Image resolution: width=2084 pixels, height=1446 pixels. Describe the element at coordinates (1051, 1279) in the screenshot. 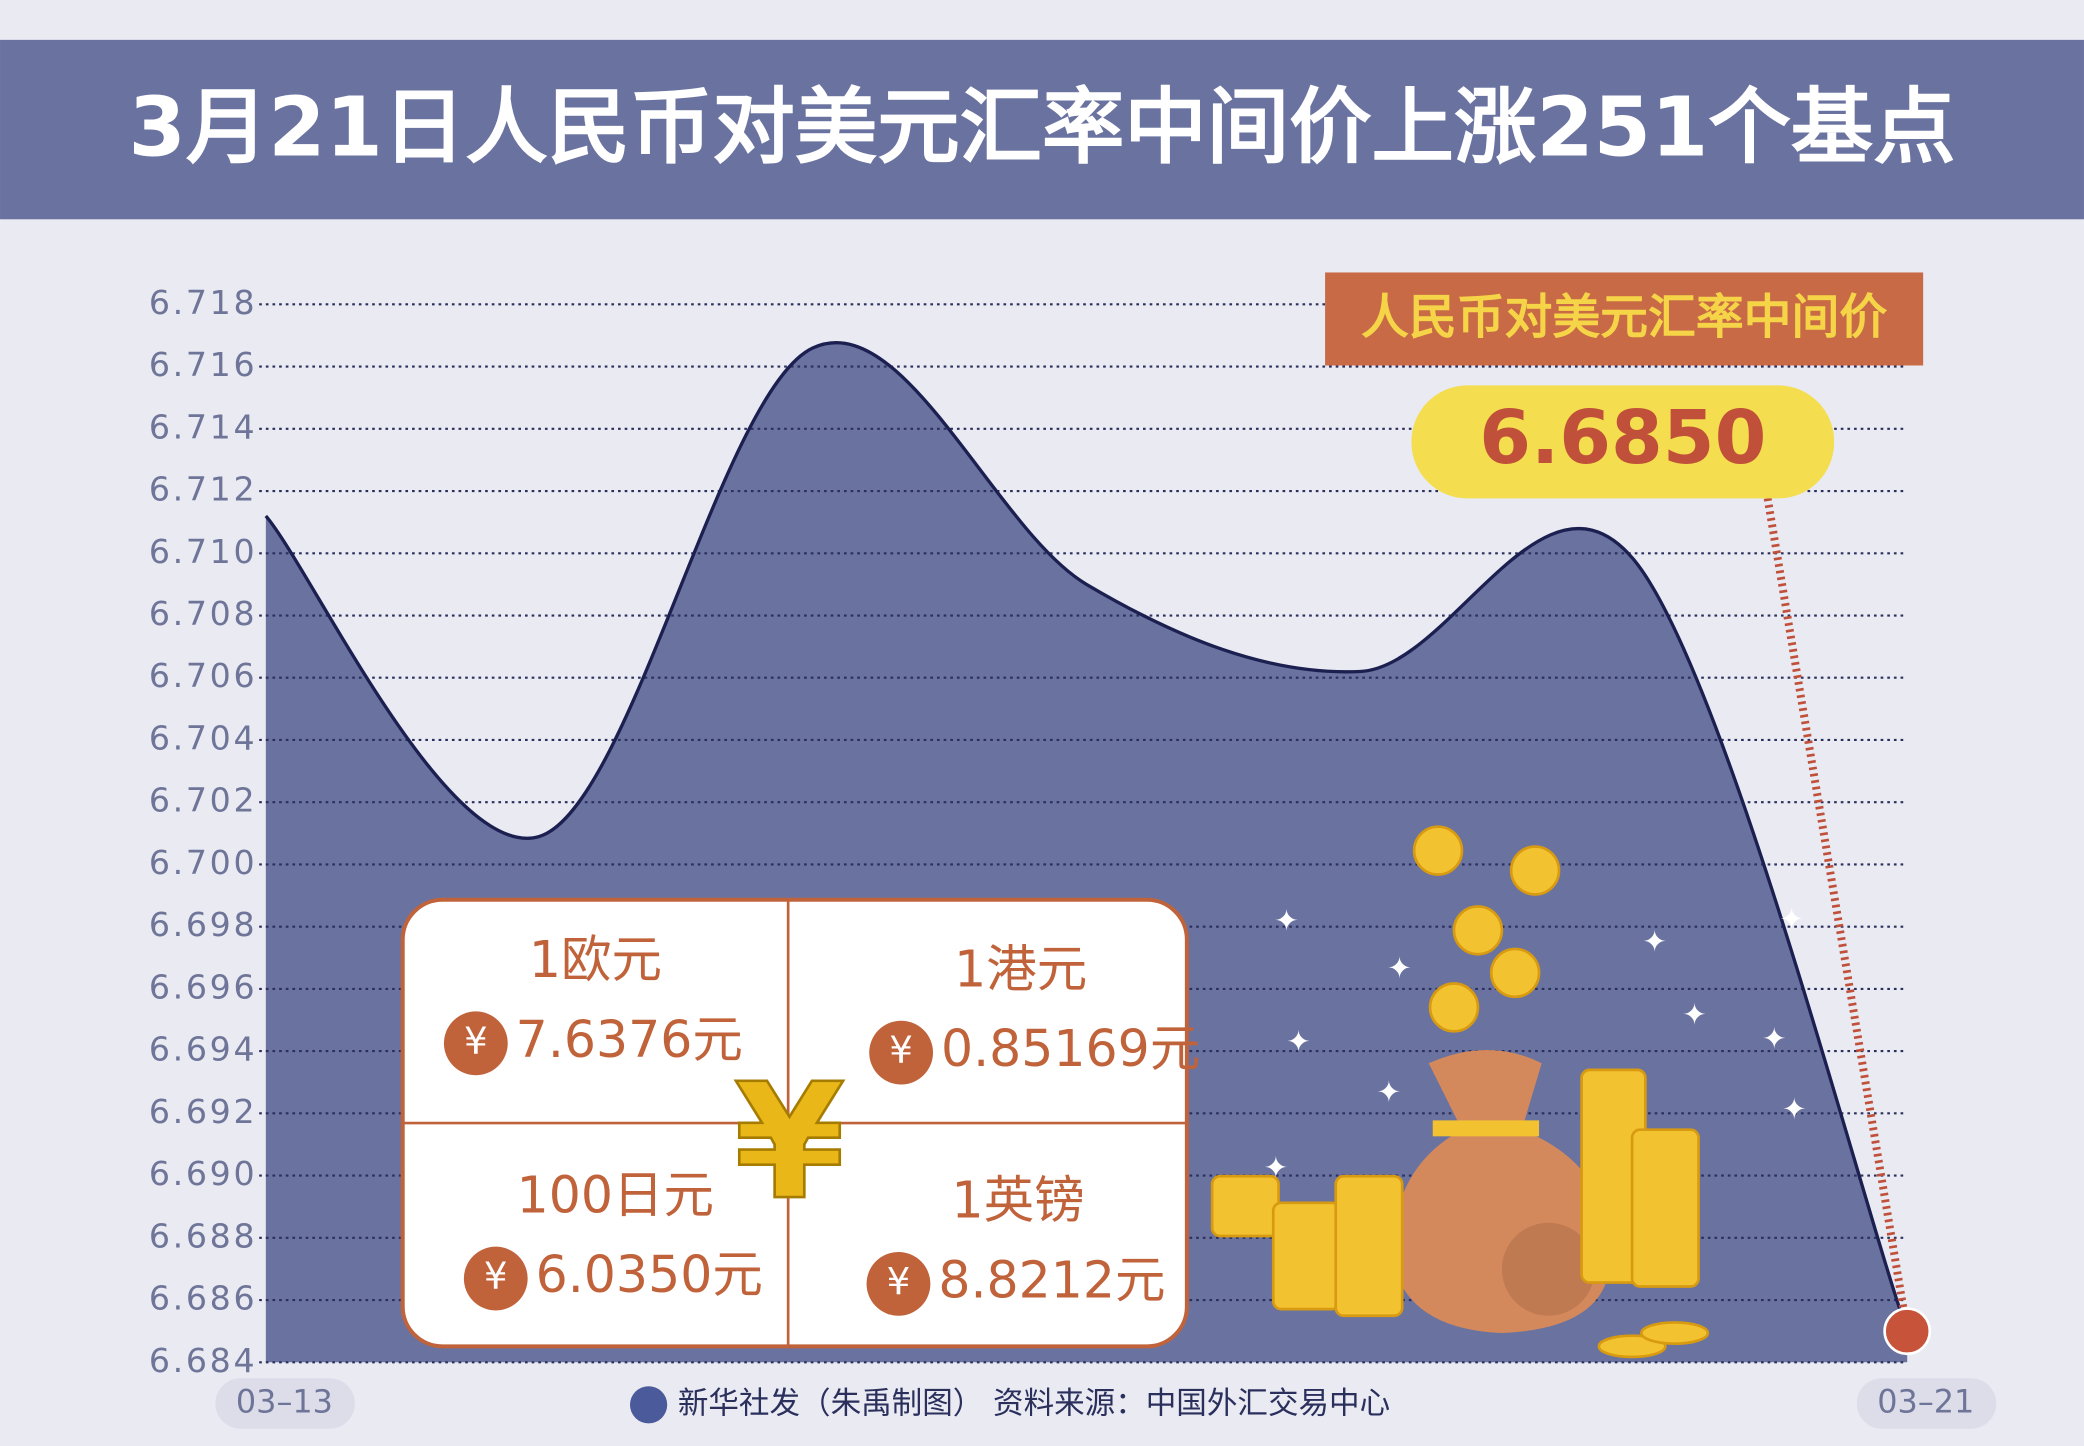

I see `rate-value: 8.8212元` at that location.